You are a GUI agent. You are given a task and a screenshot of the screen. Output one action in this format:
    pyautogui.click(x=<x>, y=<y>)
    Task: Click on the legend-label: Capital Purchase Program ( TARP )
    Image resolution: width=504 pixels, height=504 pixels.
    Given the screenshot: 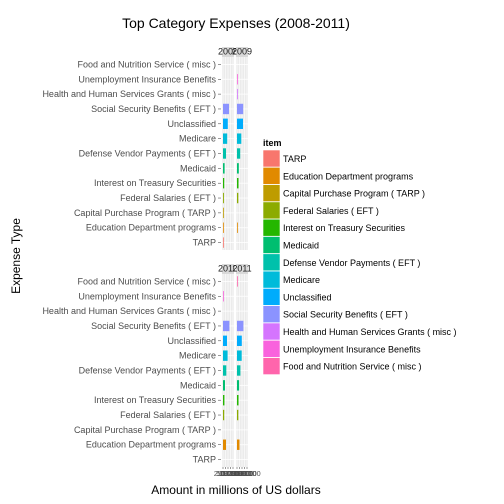 What is the action you would take?
    pyautogui.click(x=354, y=194)
    